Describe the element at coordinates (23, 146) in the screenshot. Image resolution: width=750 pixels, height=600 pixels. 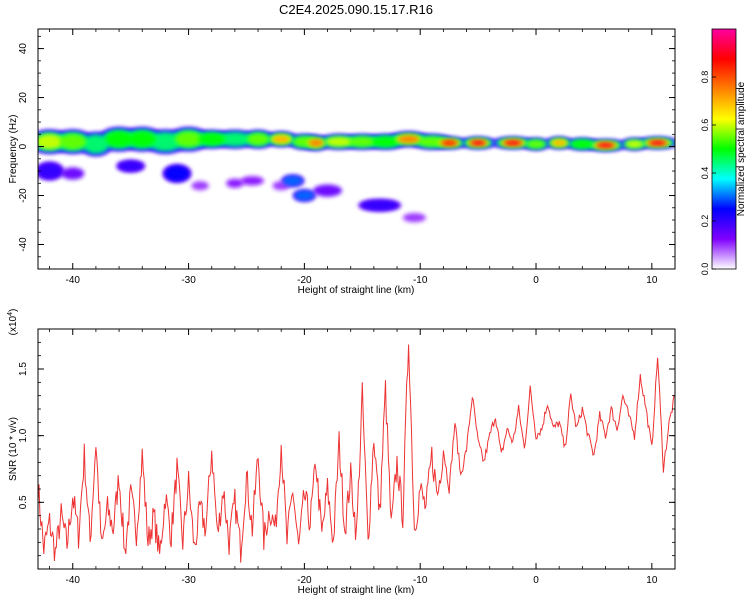
I see `y-tick-label: 0` at that location.